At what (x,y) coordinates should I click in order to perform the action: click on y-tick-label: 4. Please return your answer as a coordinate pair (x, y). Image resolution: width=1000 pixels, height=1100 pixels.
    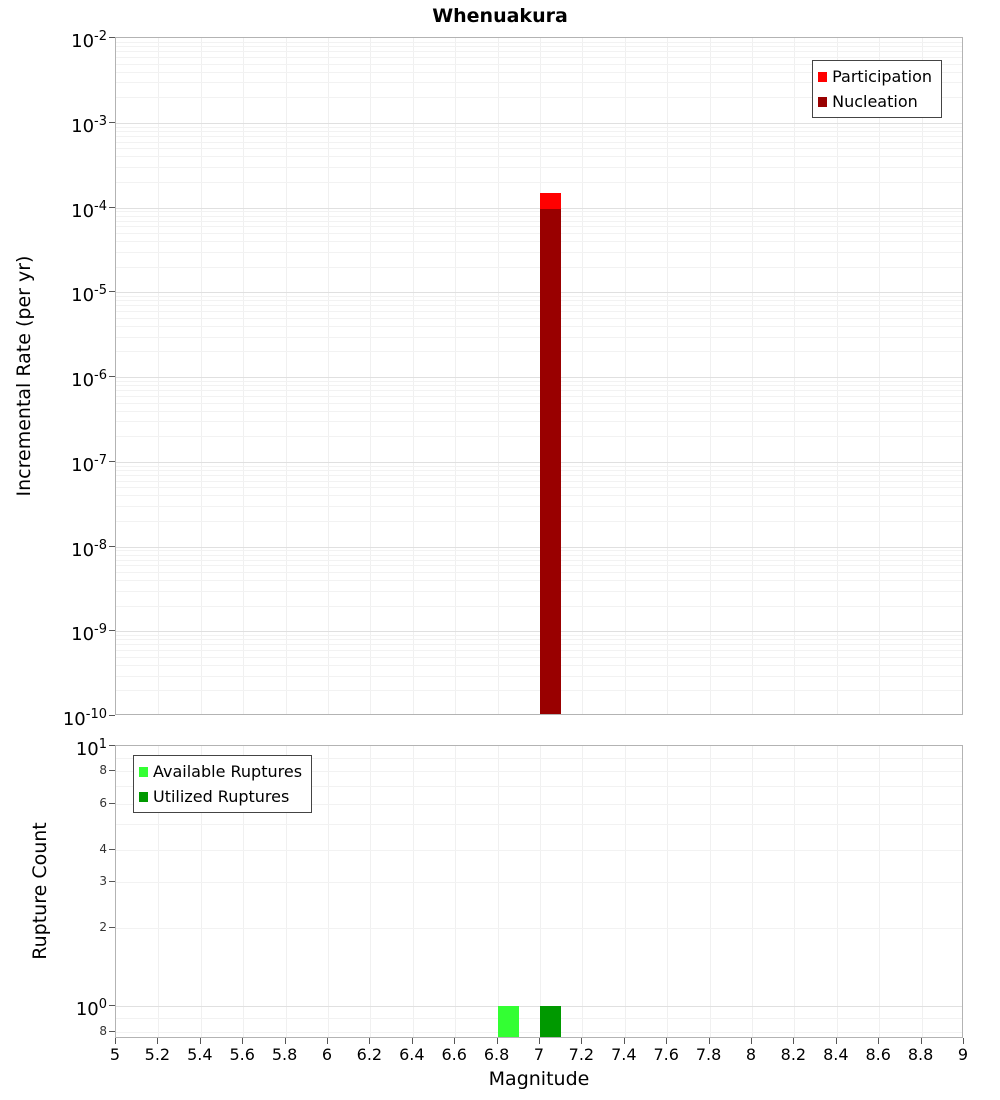
    Looking at the image, I should click on (103, 848).